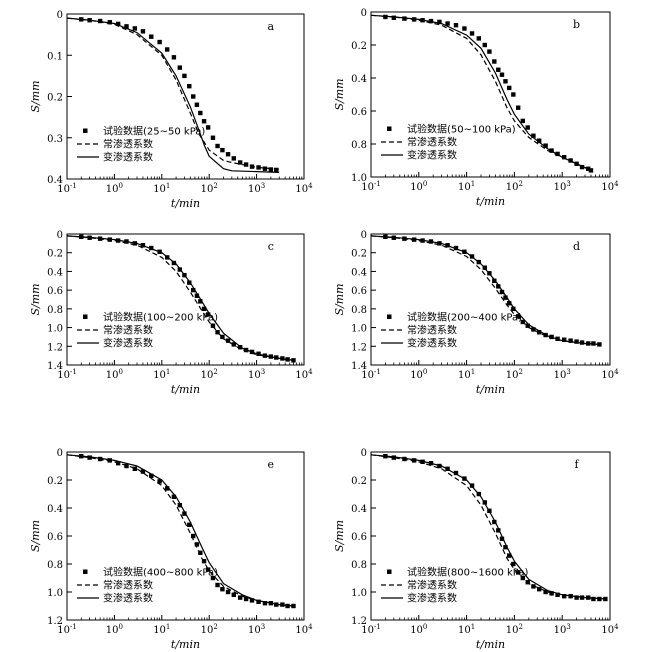 Image resolution: width=656 pixels, height=652 pixels. What do you see at coordinates (577, 464) in the screenshot?
I see `panel-letter: f` at bounding box center [577, 464].